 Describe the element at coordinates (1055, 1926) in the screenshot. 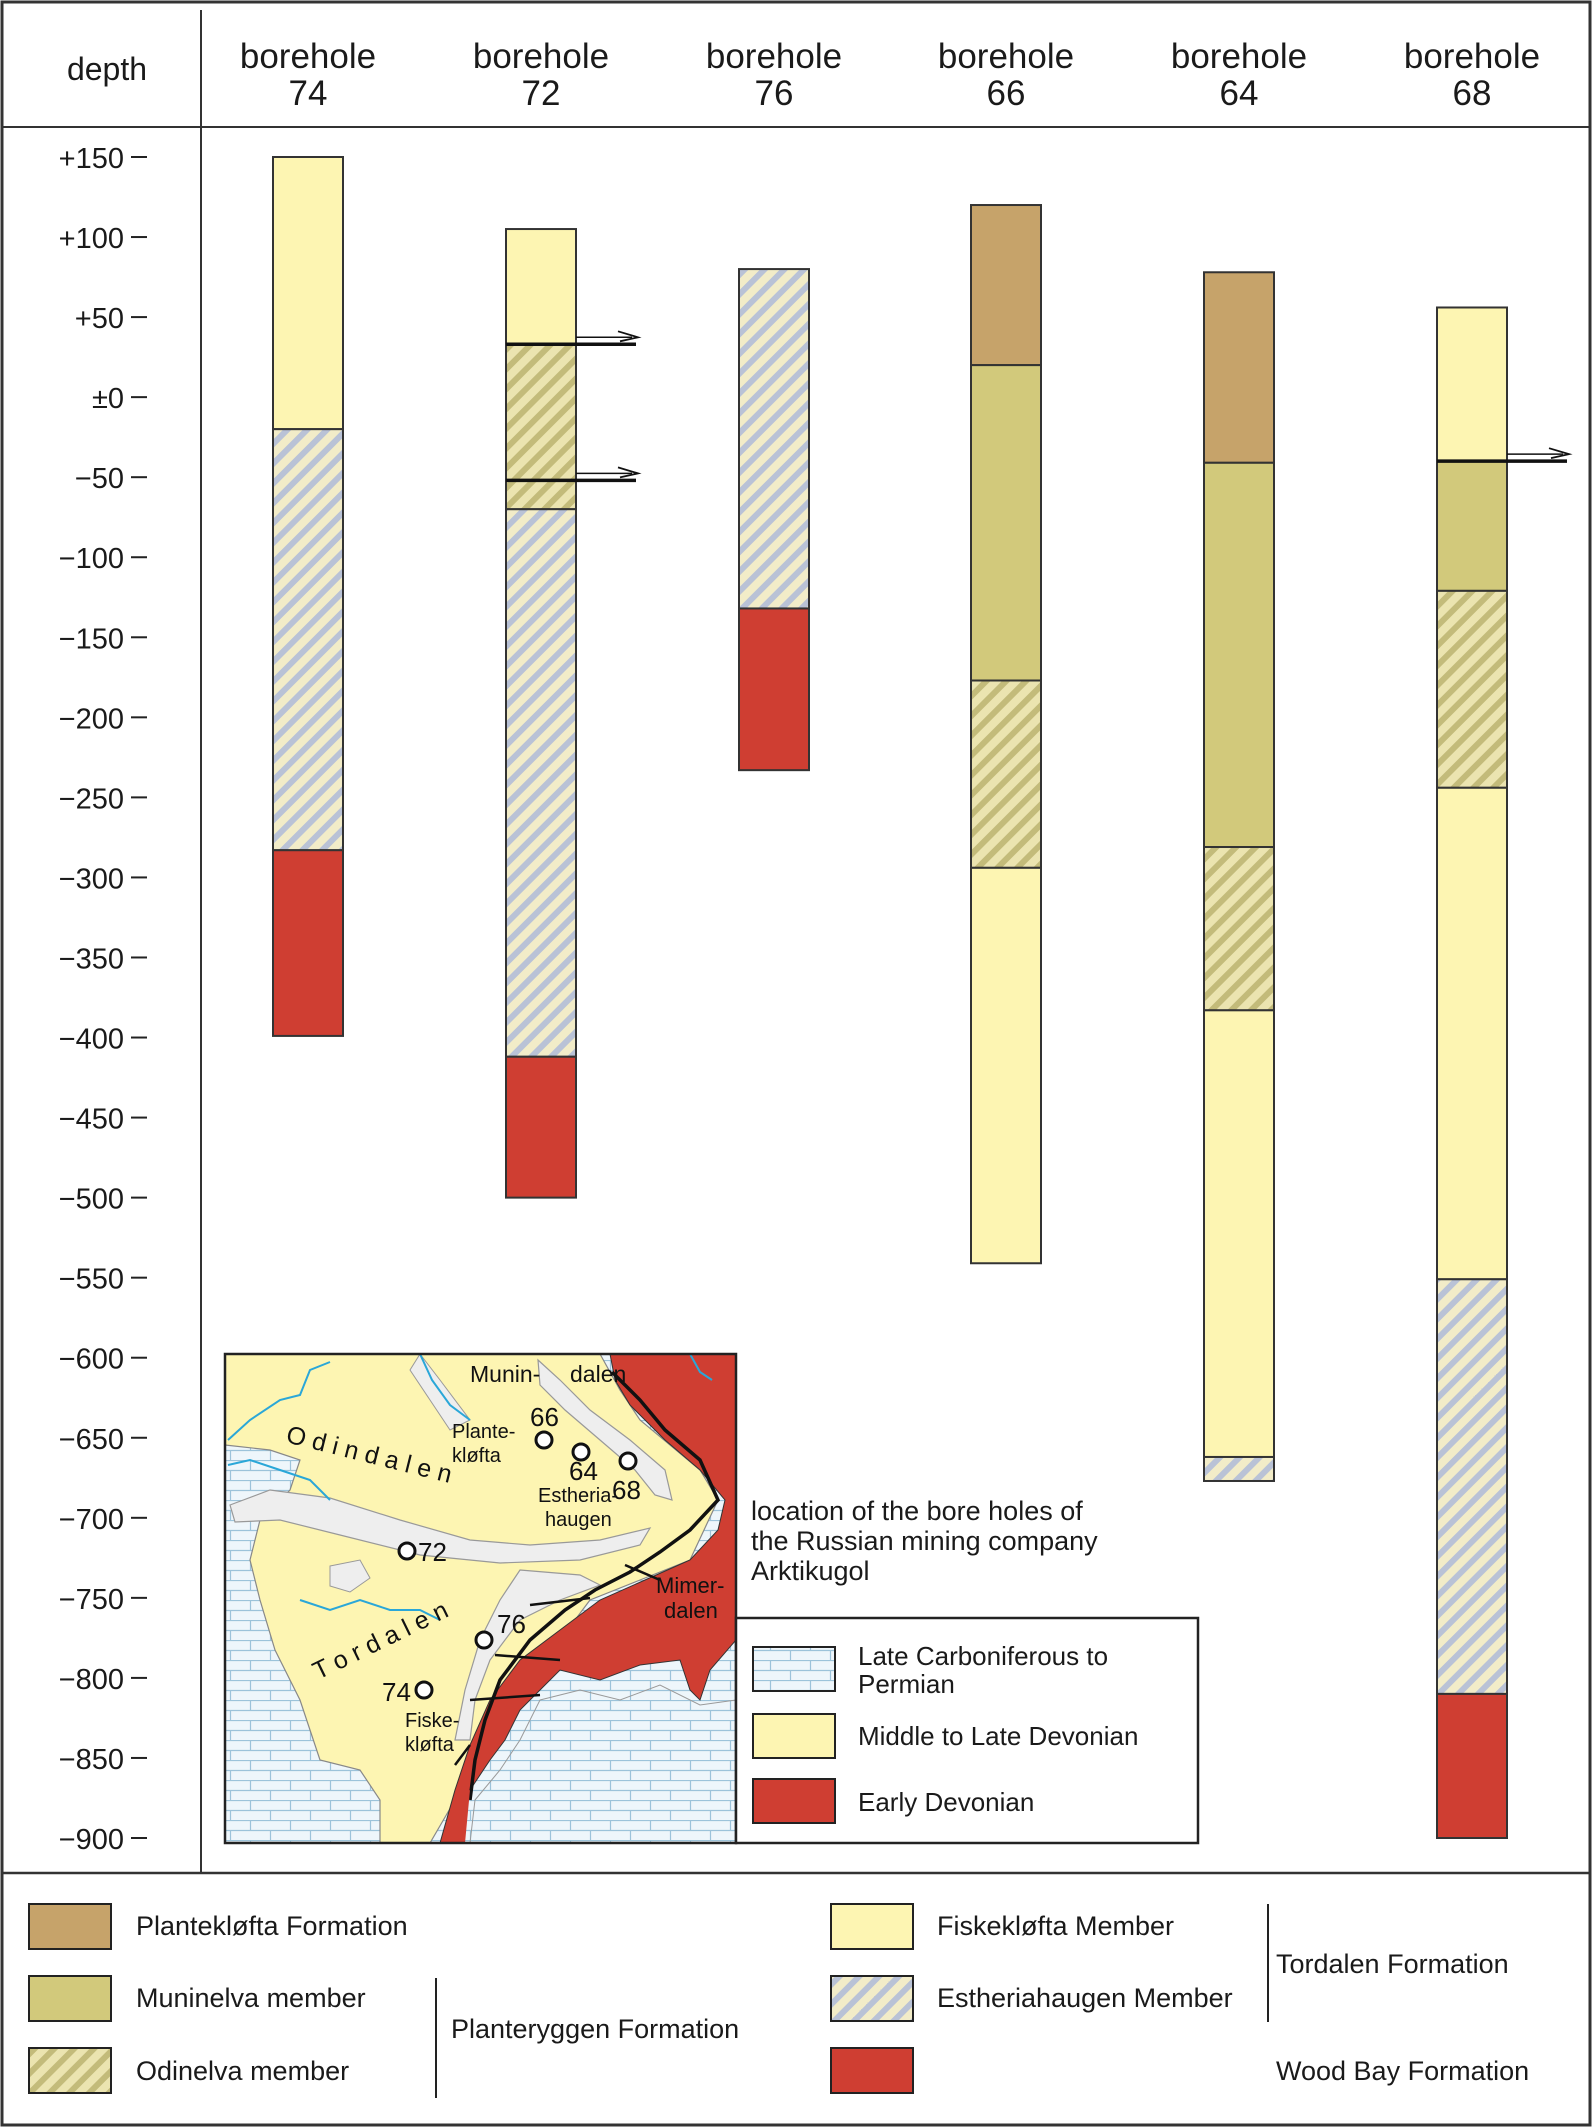

I see `legend-fiskeklofta: Fiskekløfta Member` at that location.